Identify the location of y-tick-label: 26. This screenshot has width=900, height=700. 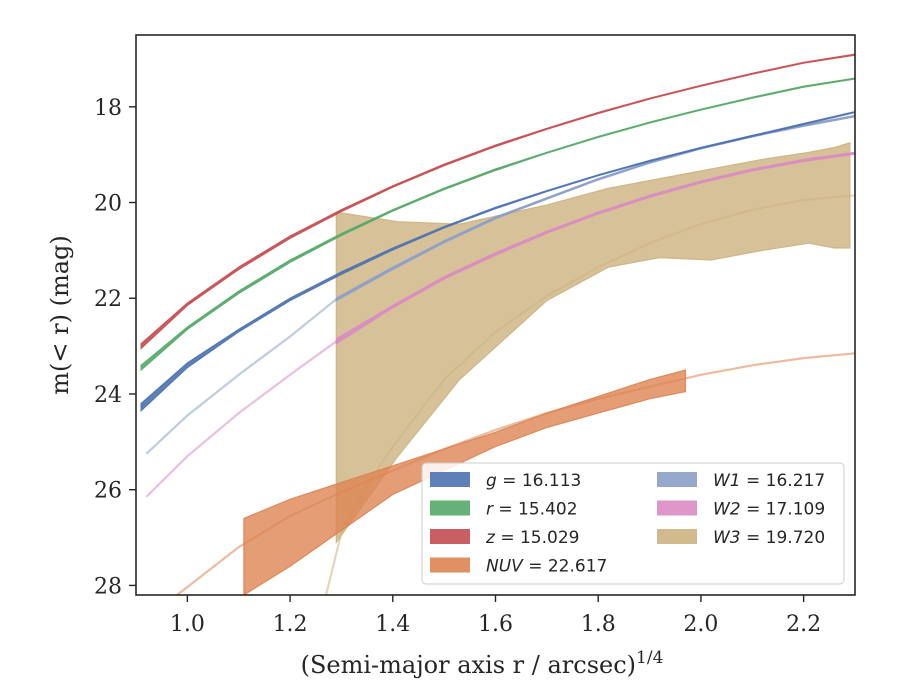
(108, 491).